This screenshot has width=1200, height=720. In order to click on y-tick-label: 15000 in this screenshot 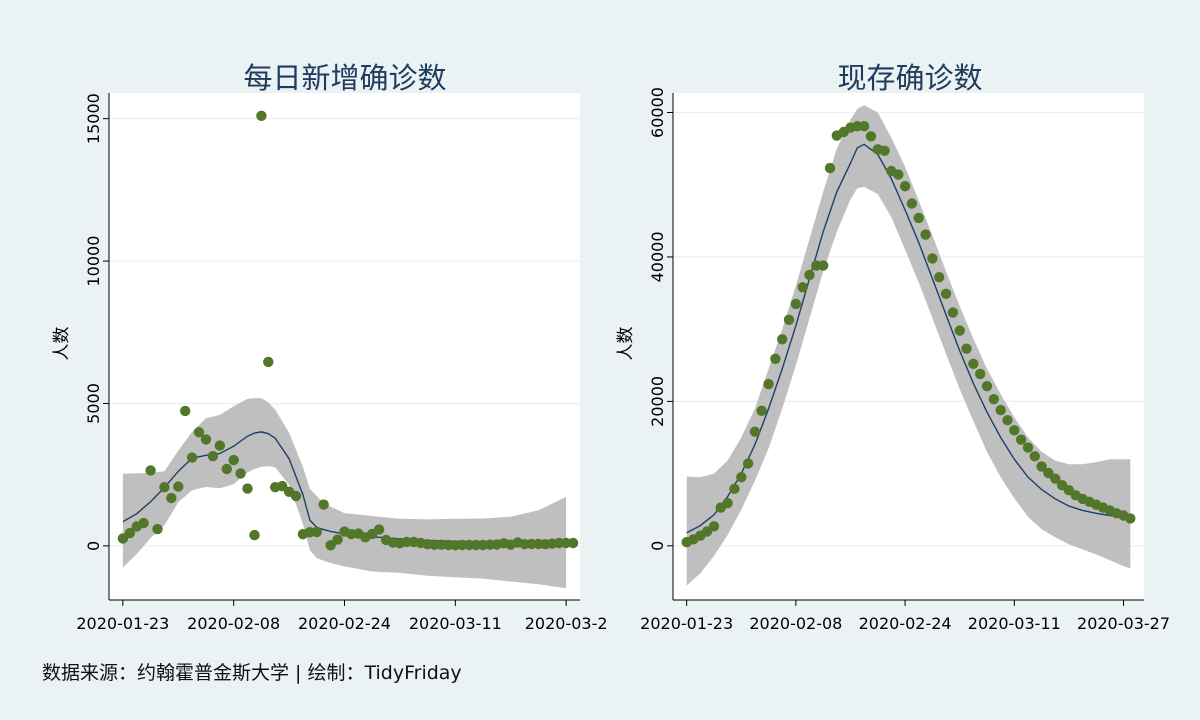, I will do `click(93, 118)`.